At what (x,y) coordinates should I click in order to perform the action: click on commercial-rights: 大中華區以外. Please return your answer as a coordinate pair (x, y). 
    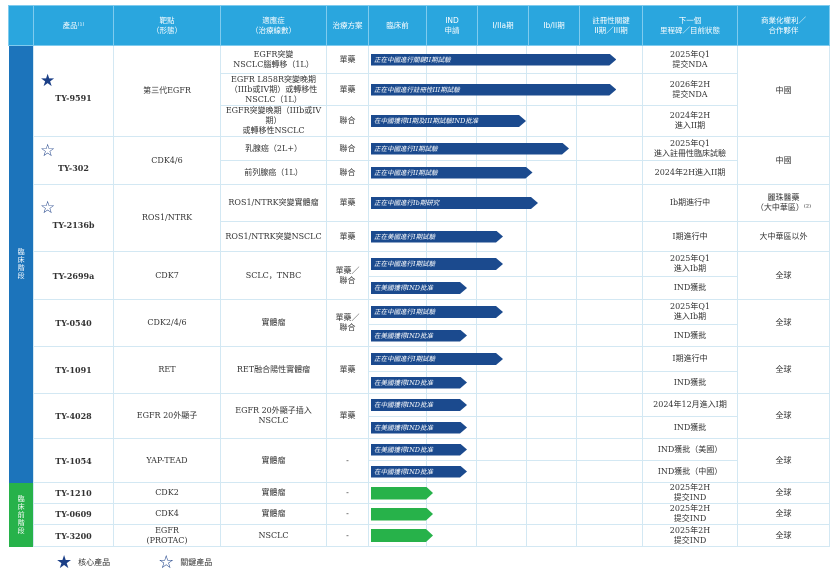
    Looking at the image, I should click on (783, 236).